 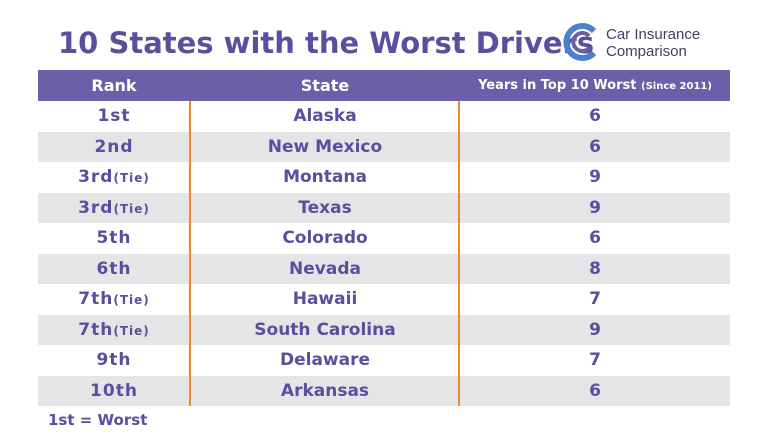 I want to click on rank: 1st, so click(x=114, y=116).